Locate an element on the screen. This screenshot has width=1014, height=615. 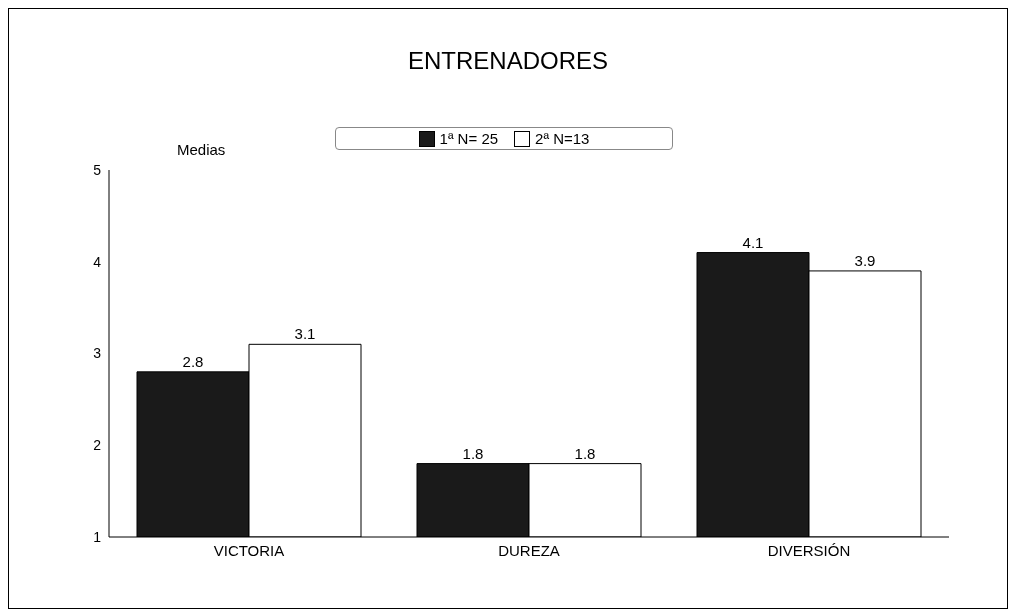
y-tick-label: 4 is located at coordinates (97, 261).